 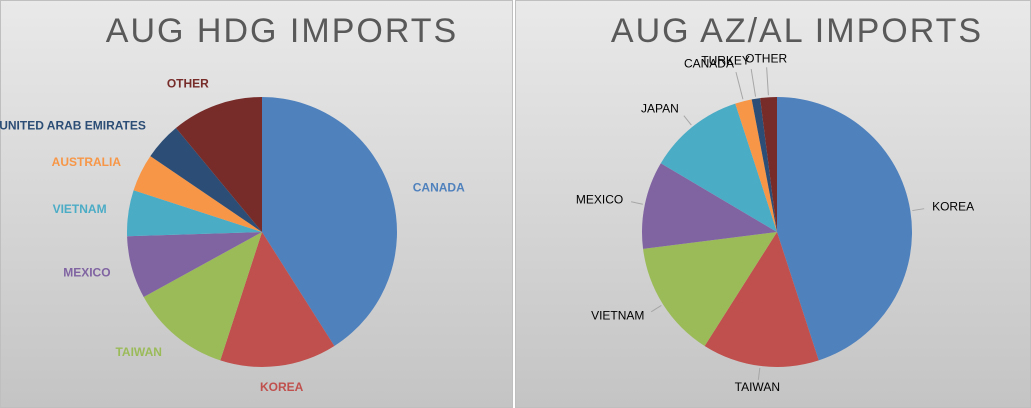 I want to click on slice-label: TURKEY, so click(x=725, y=60).